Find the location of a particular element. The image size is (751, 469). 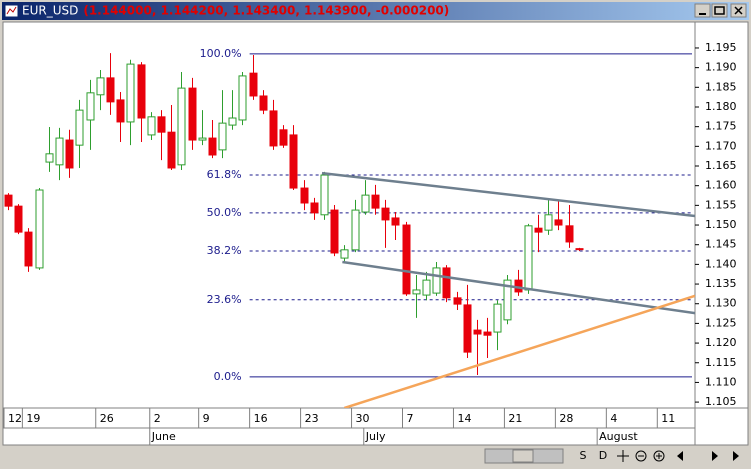

minimize-button is located at coordinates (702, 10).